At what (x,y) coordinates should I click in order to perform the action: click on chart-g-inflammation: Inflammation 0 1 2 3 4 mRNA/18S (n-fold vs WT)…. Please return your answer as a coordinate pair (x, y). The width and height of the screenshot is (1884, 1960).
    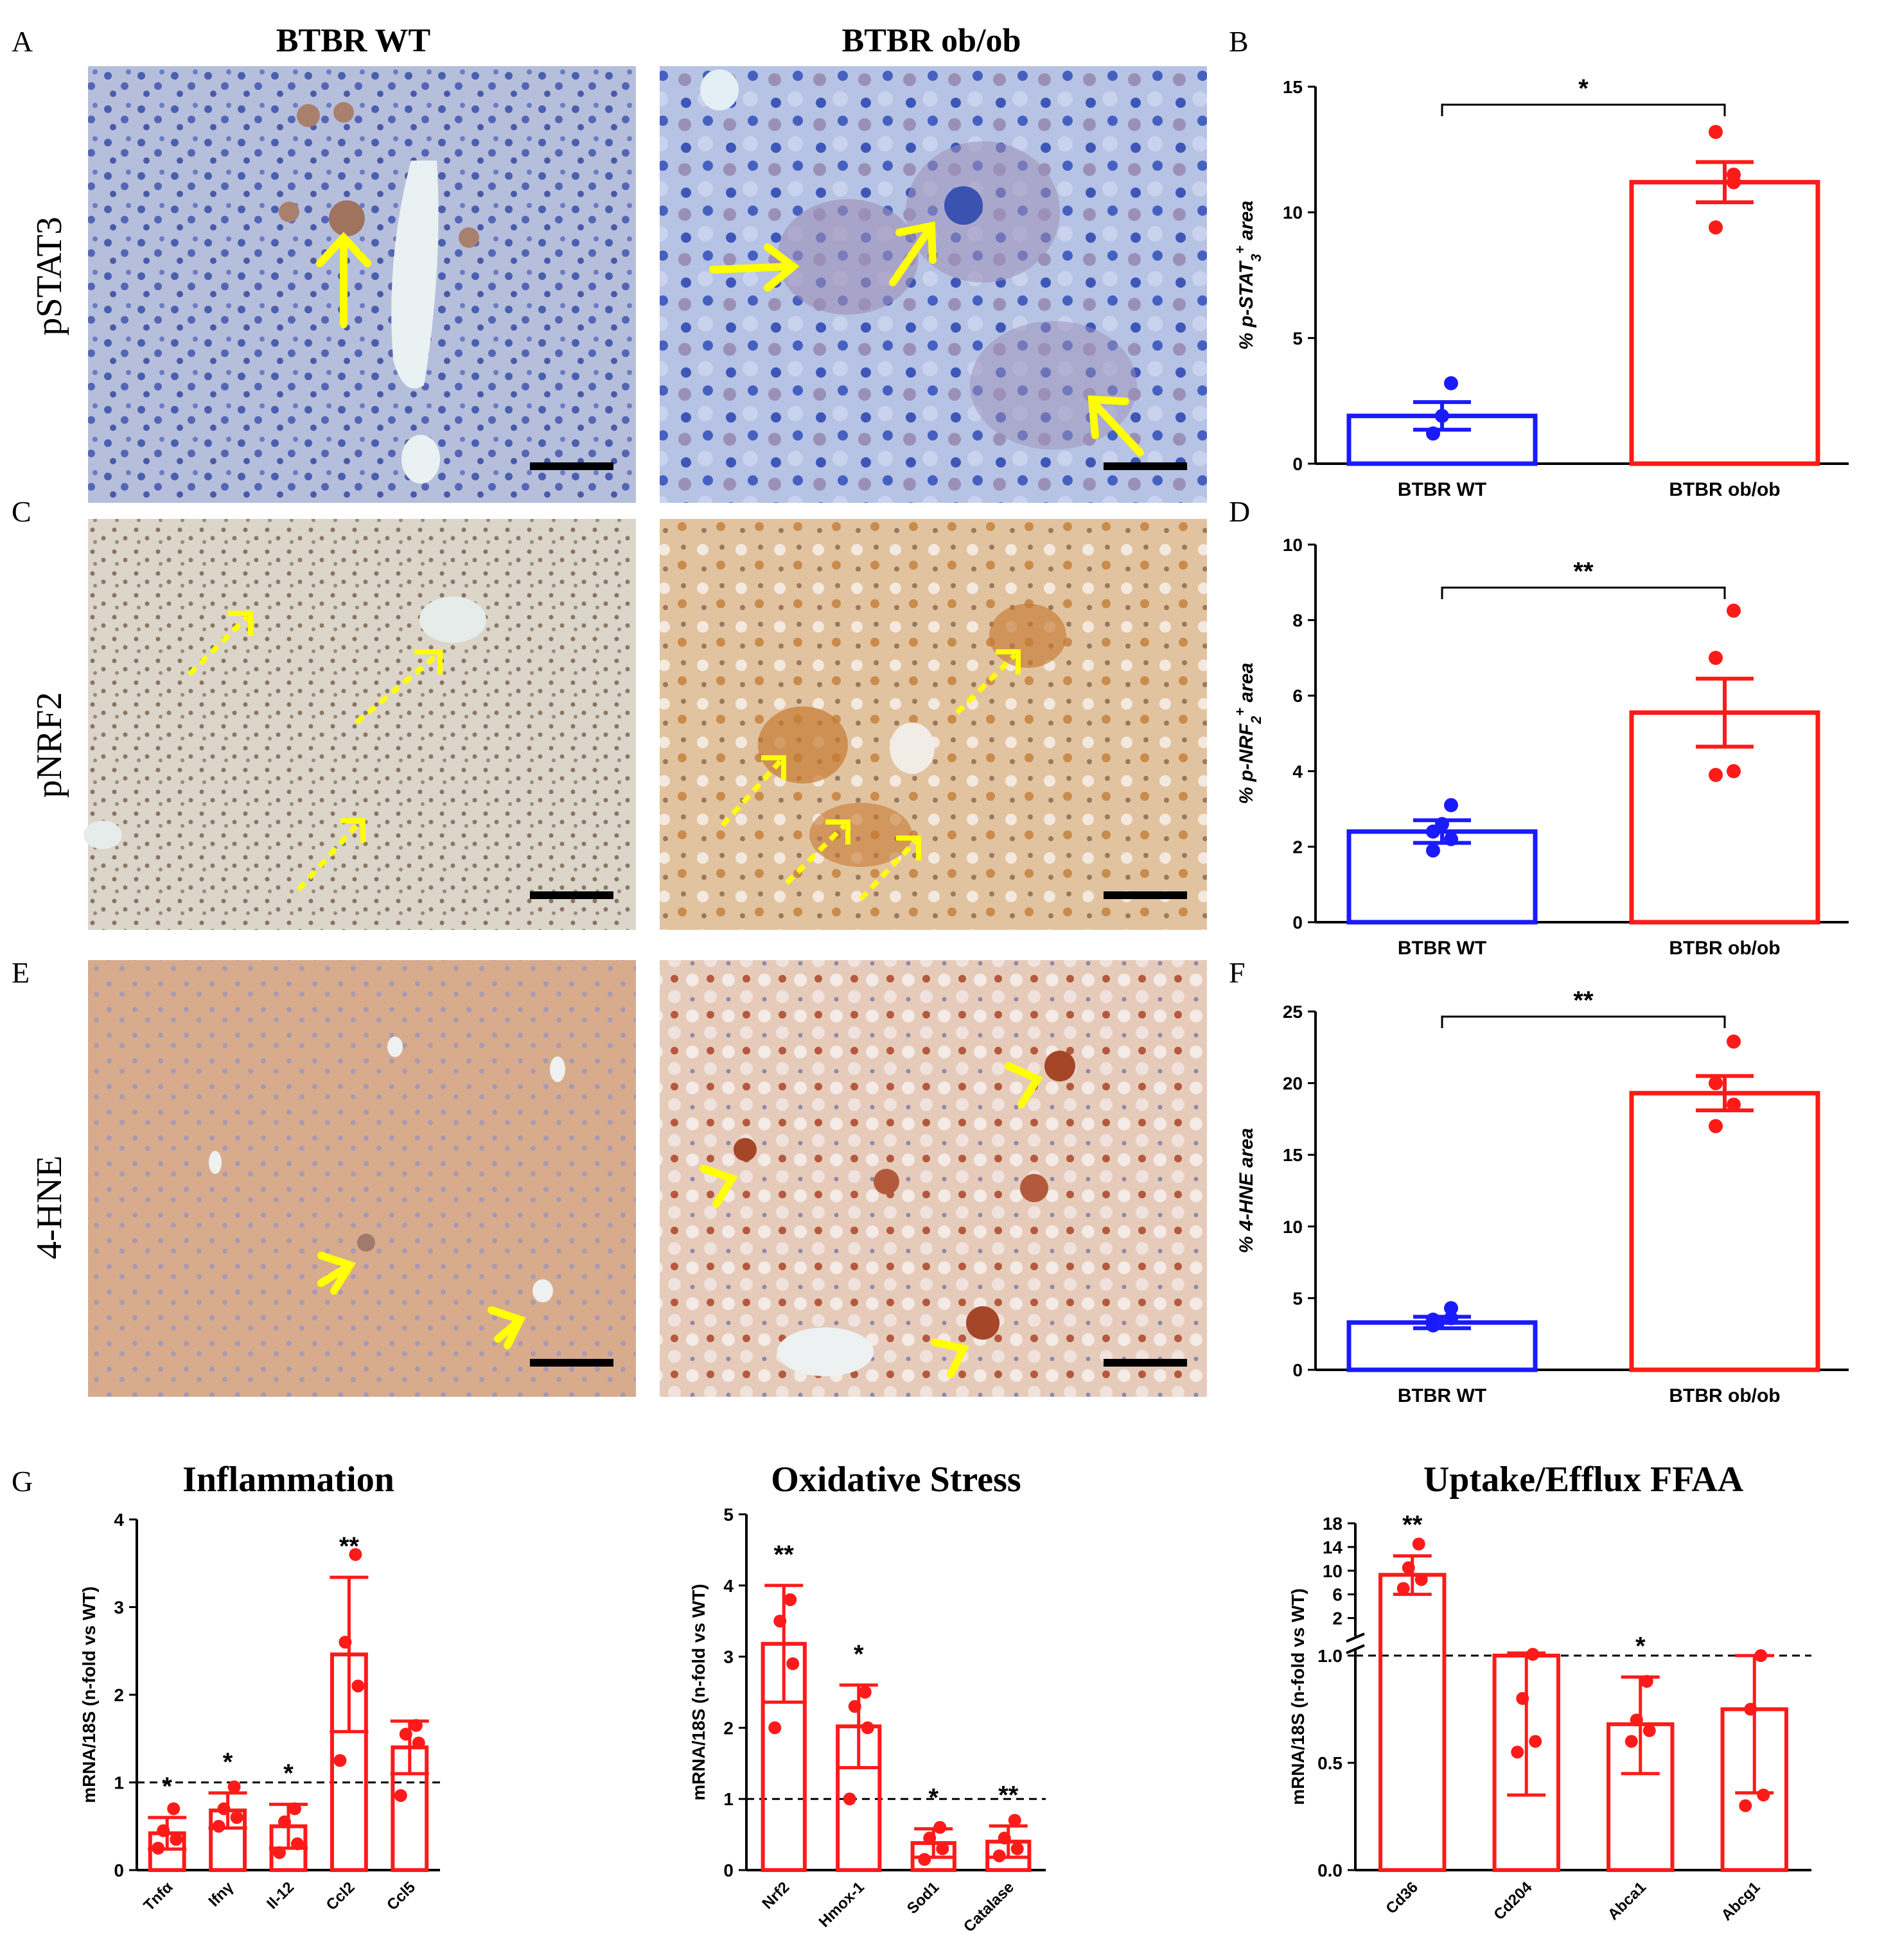
    Looking at the image, I should click on (260, 1687).